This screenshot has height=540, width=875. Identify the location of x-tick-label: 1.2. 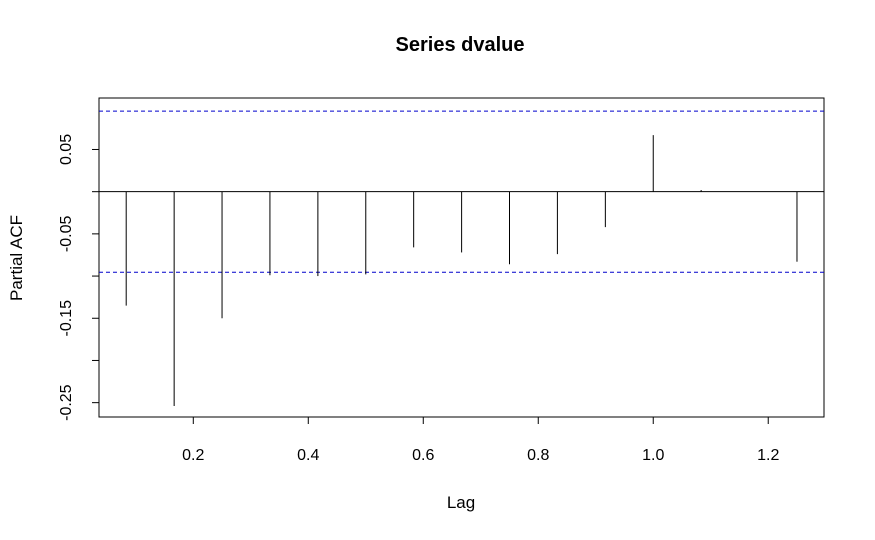
(768, 455).